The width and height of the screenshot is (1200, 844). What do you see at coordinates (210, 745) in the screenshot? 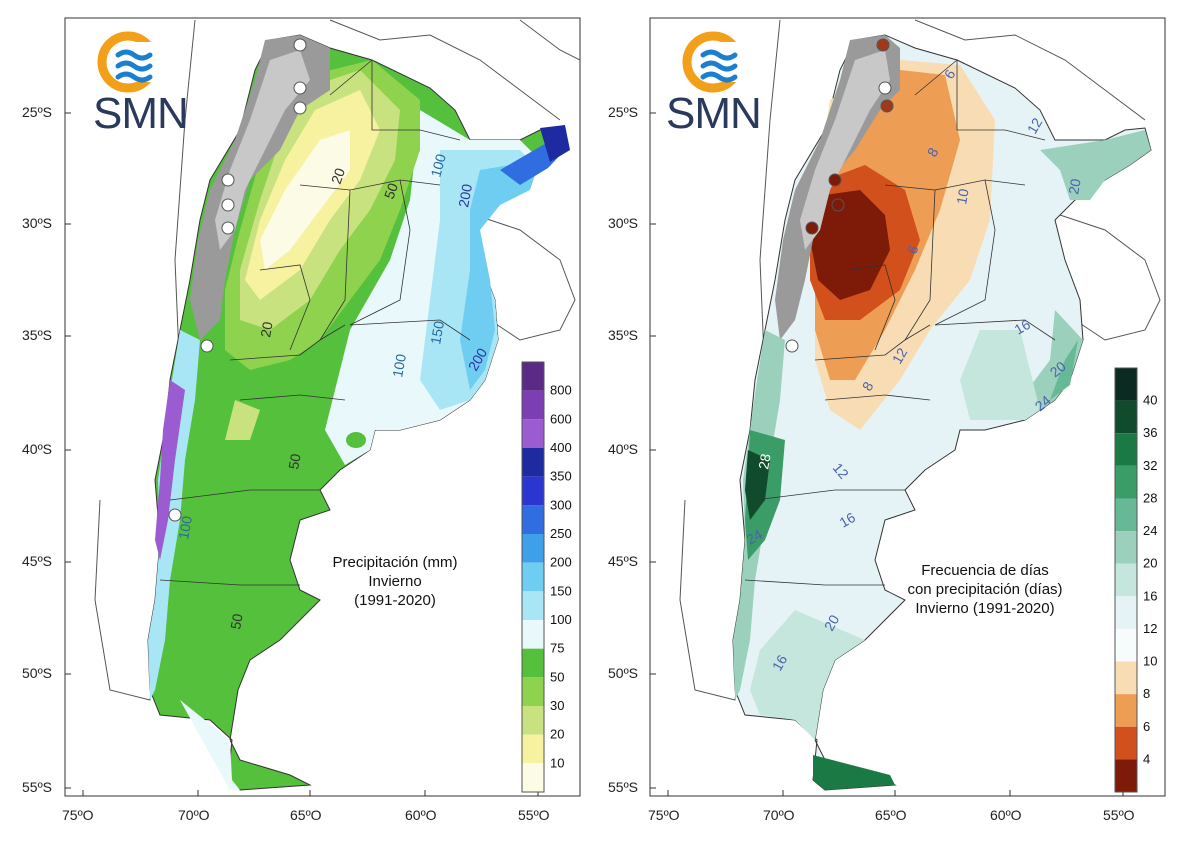
I see `precip-tierra-del-fuego` at bounding box center [210, 745].